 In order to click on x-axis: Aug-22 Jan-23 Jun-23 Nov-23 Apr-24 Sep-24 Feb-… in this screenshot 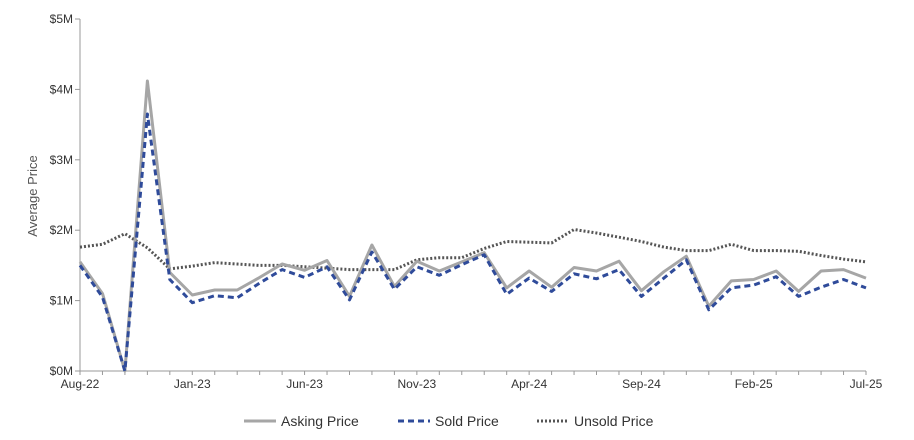, I will do `click(472, 380)`.